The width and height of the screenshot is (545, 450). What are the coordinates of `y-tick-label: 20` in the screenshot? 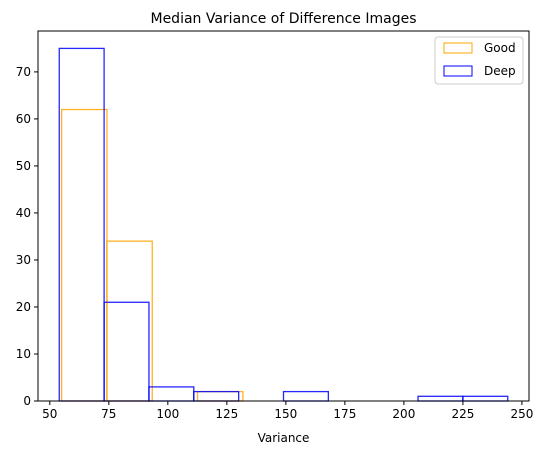 It's located at (23, 307).